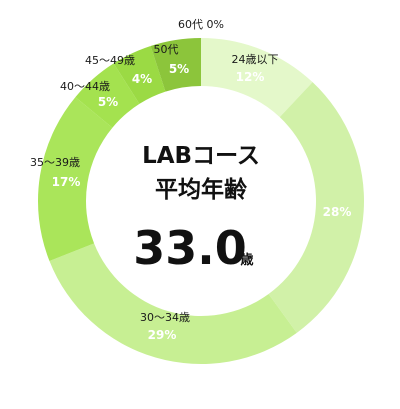  I want to click on seg-35-39-slice, so click(75, 179).